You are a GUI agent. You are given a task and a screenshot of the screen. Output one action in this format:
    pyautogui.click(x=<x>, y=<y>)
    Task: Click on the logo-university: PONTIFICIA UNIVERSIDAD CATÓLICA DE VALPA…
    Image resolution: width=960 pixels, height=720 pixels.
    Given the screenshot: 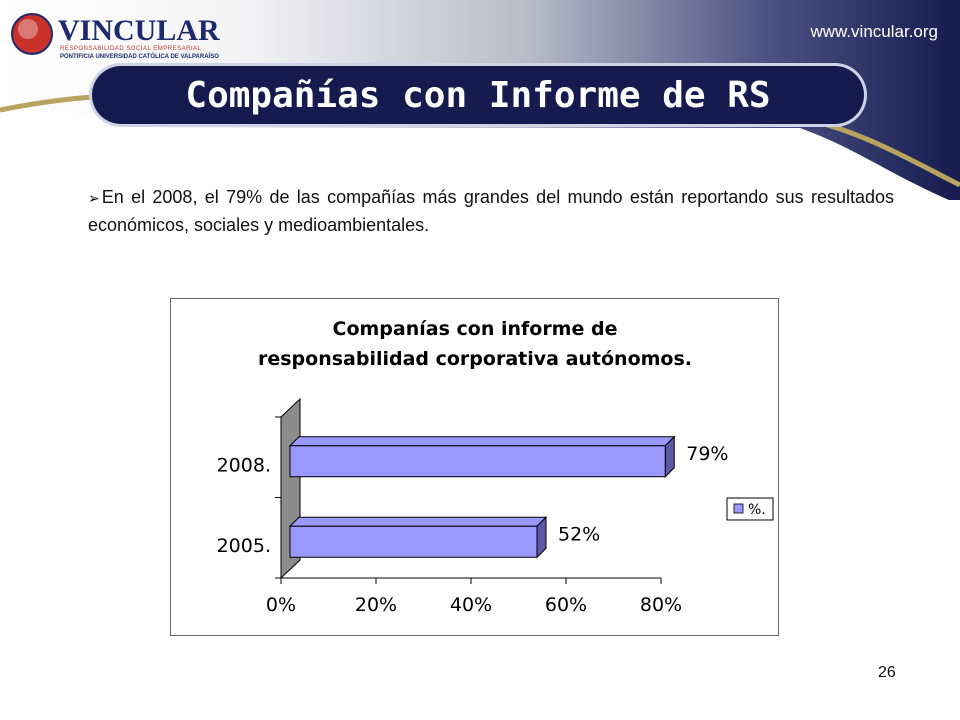 What is the action you would take?
    pyautogui.click(x=139, y=57)
    